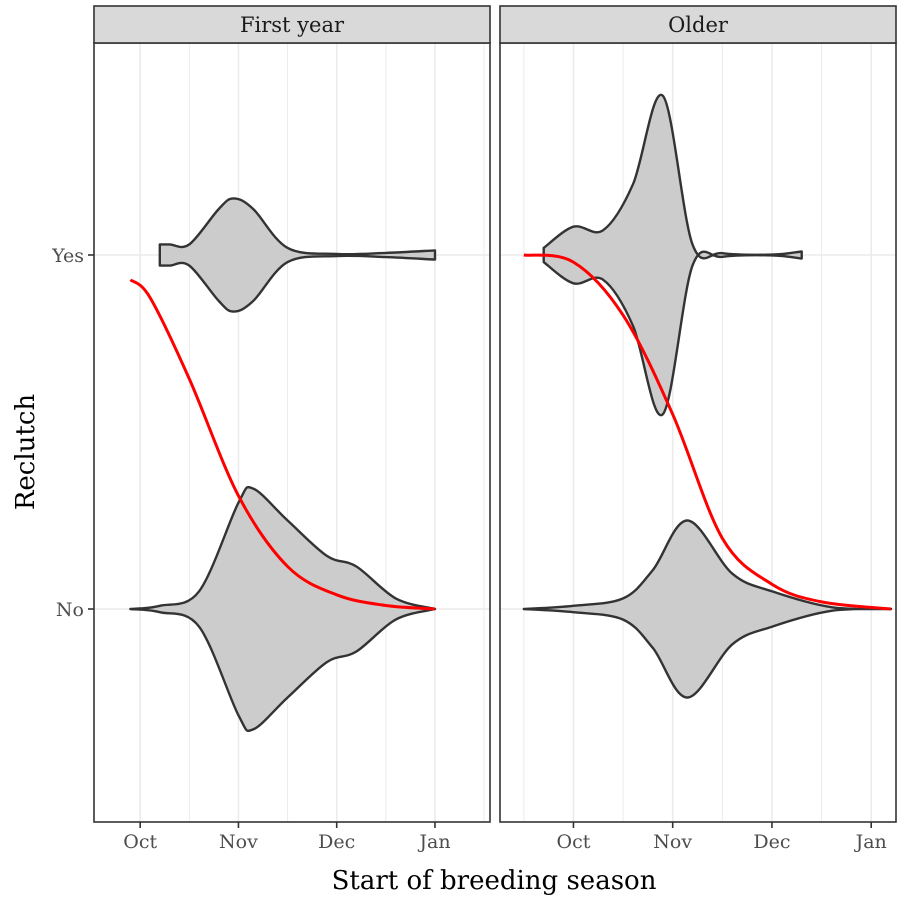 The width and height of the screenshot is (898, 898). Describe the element at coordinates (26, 452) in the screenshot. I see `y-axis-title: Reclutch` at that location.